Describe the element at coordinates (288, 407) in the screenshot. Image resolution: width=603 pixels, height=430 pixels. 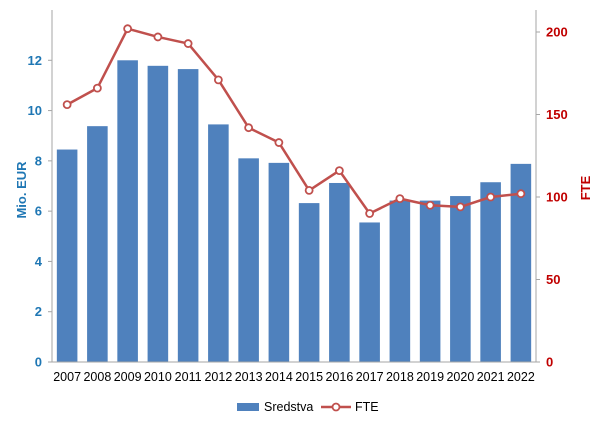
I see `legend-label-sredstva: Sredstva` at that location.